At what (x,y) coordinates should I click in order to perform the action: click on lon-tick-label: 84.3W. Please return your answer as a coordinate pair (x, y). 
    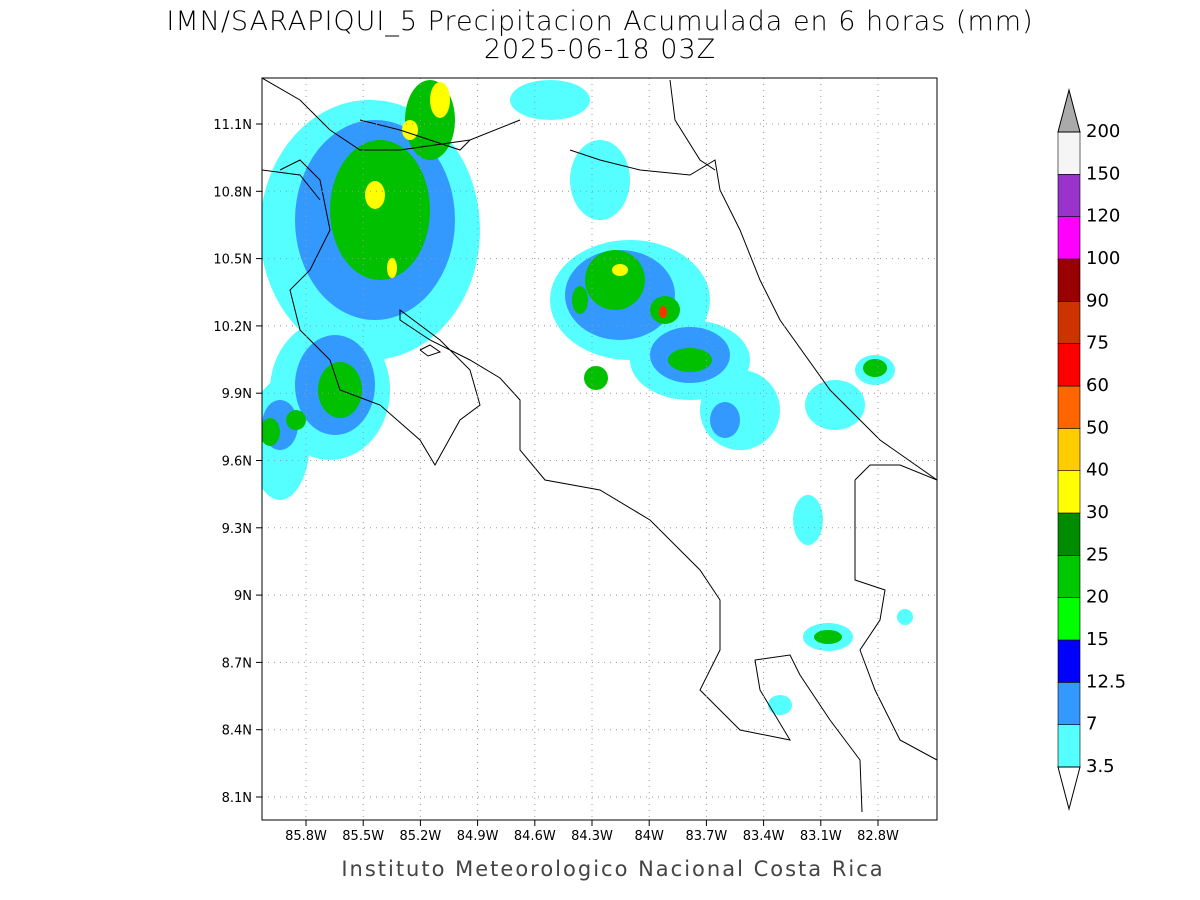
    Looking at the image, I should click on (592, 836).